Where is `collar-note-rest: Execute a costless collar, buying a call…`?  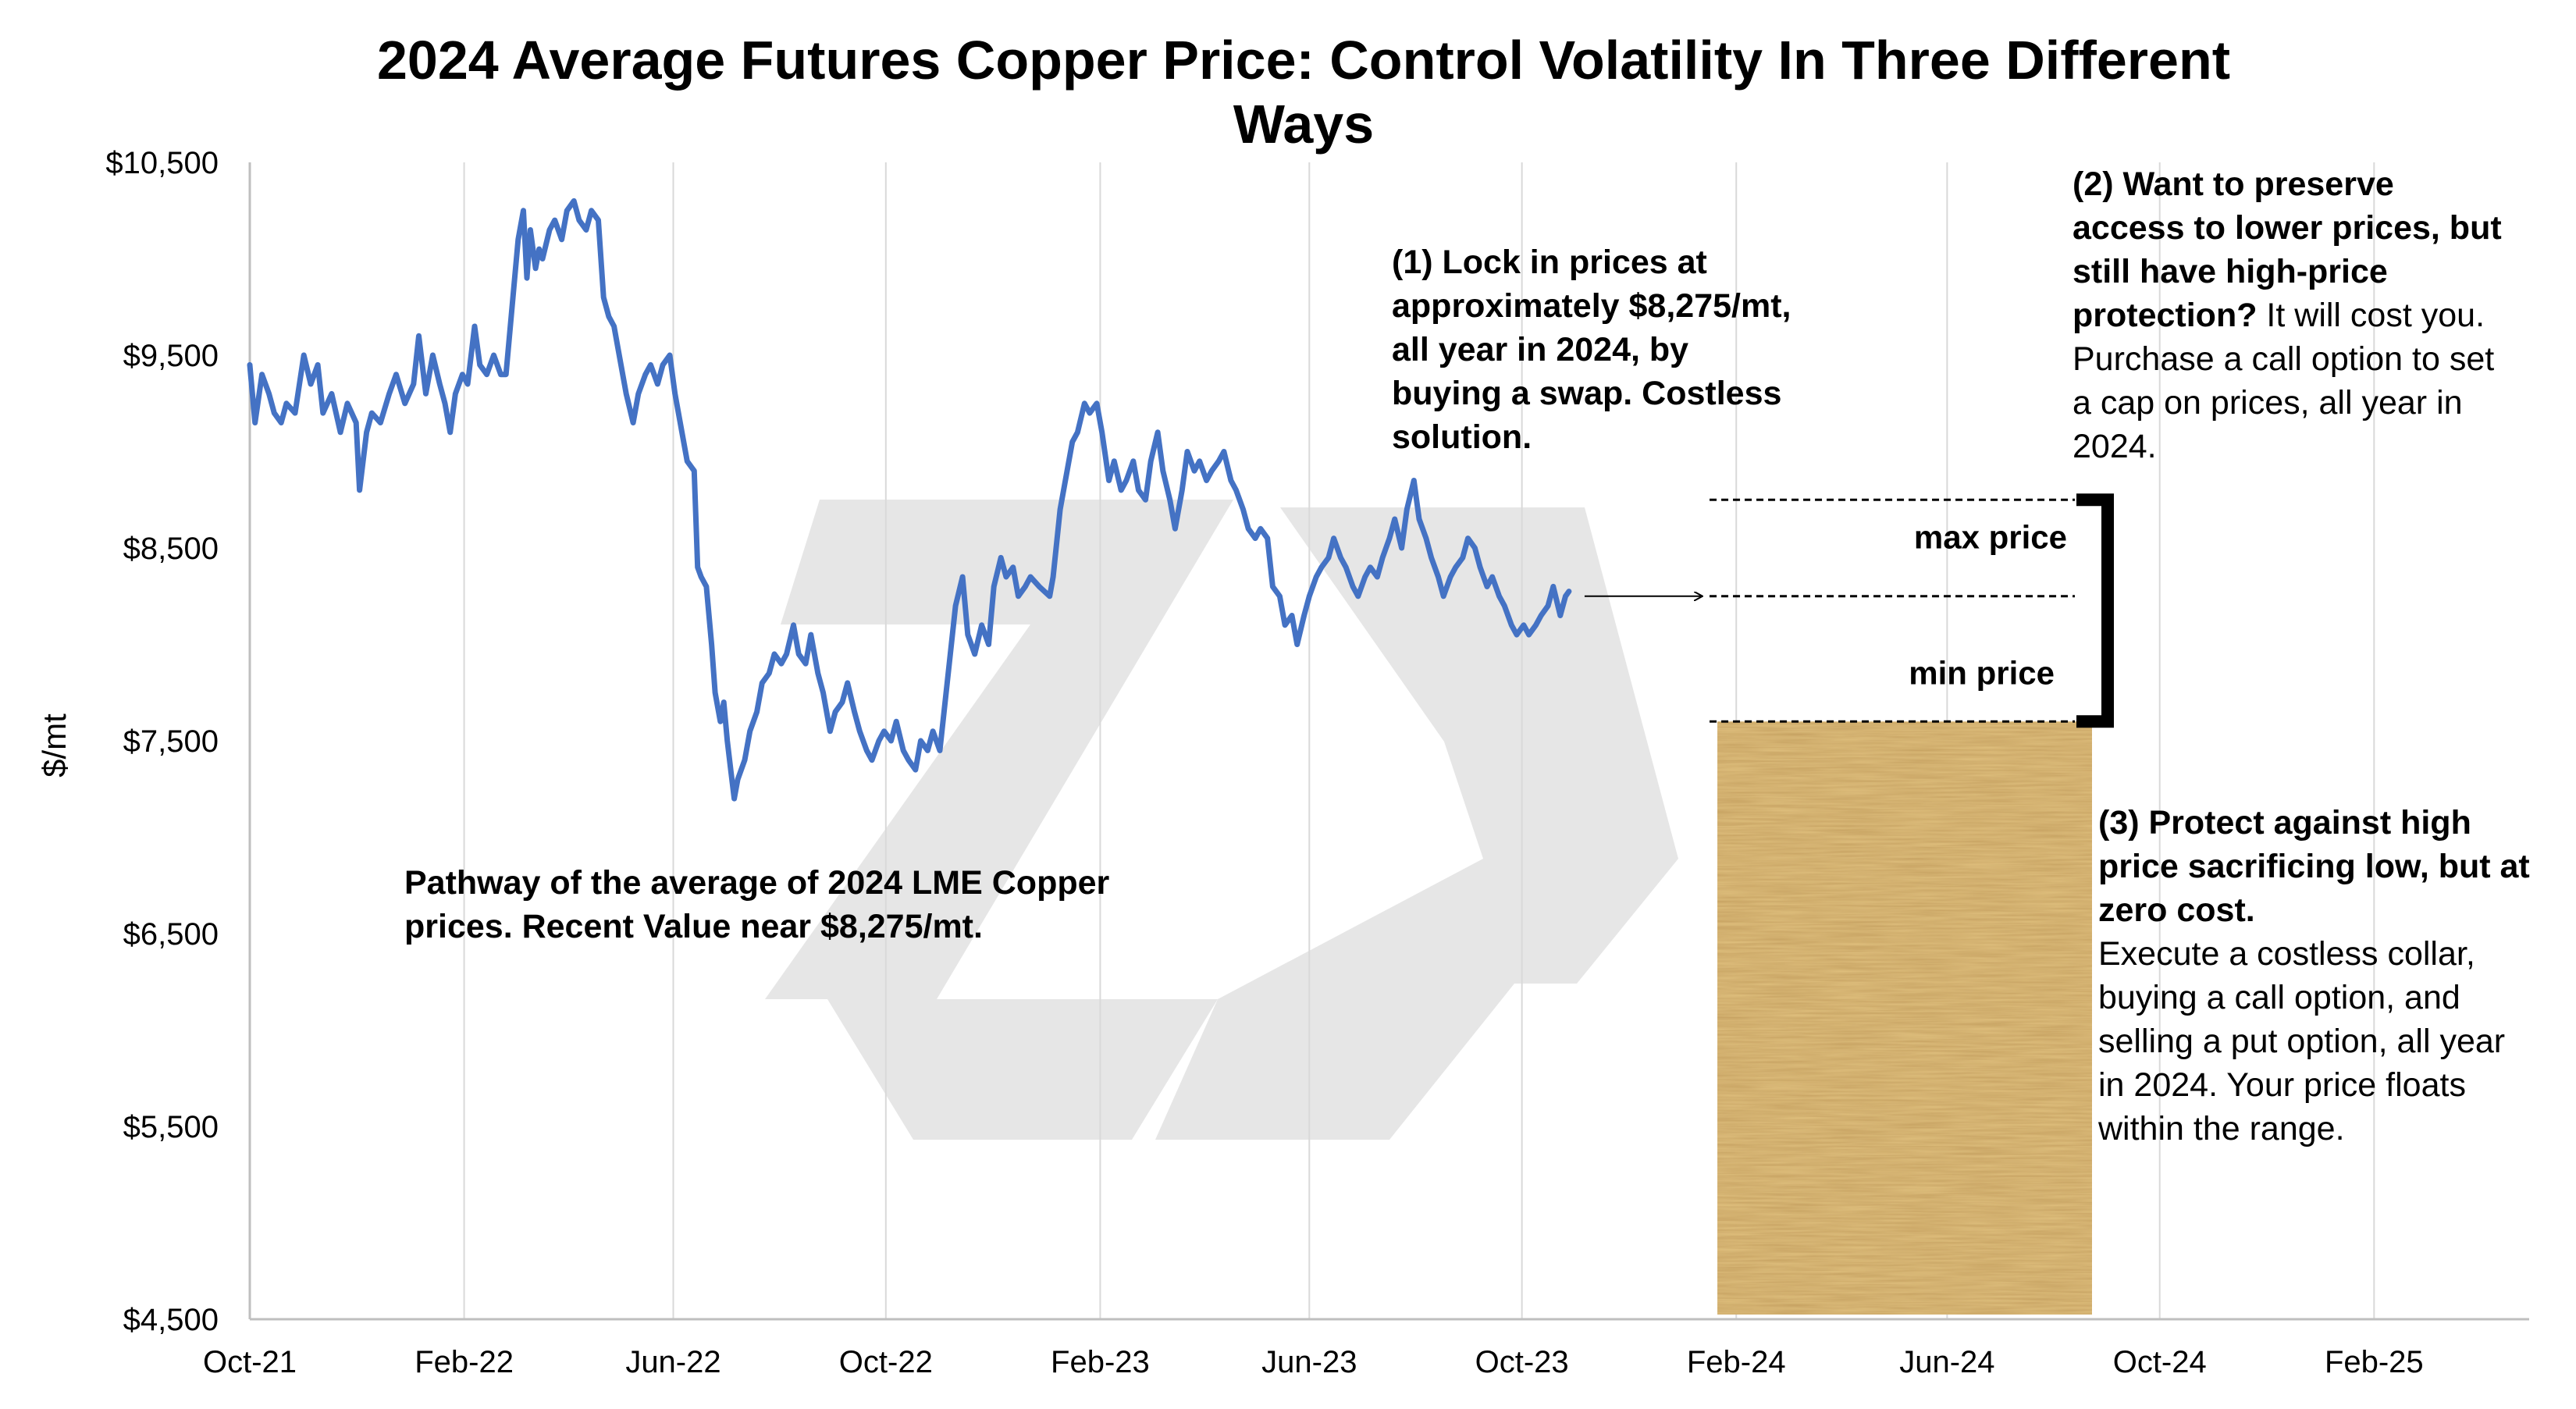 collar-note-rest: Execute a costless collar, buying a call… is located at coordinates (2302, 1041).